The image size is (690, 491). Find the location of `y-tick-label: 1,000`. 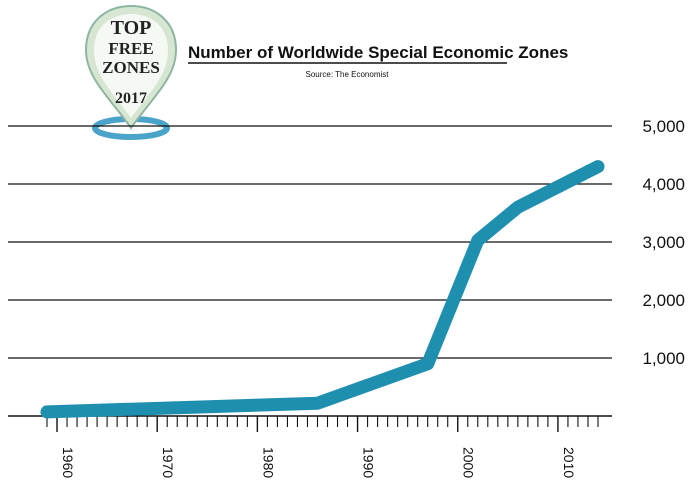

y-tick-label: 1,000 is located at coordinates (663, 358).